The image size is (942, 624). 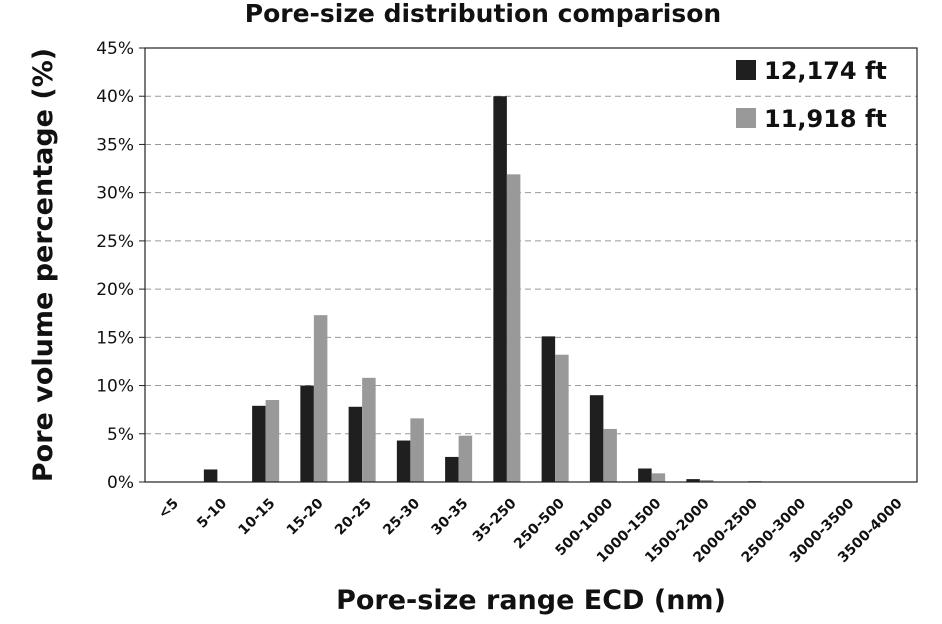 What do you see at coordinates (256, 517) in the screenshot?
I see `x-tick-label: 10-15` at bounding box center [256, 517].